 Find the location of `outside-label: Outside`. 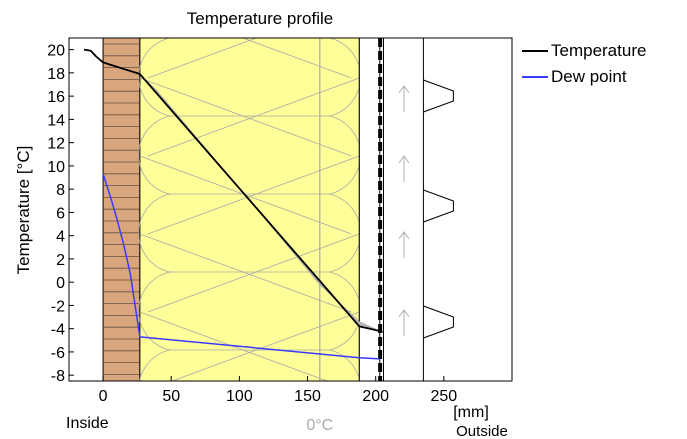

outside-label: Outside is located at coordinates (482, 431).